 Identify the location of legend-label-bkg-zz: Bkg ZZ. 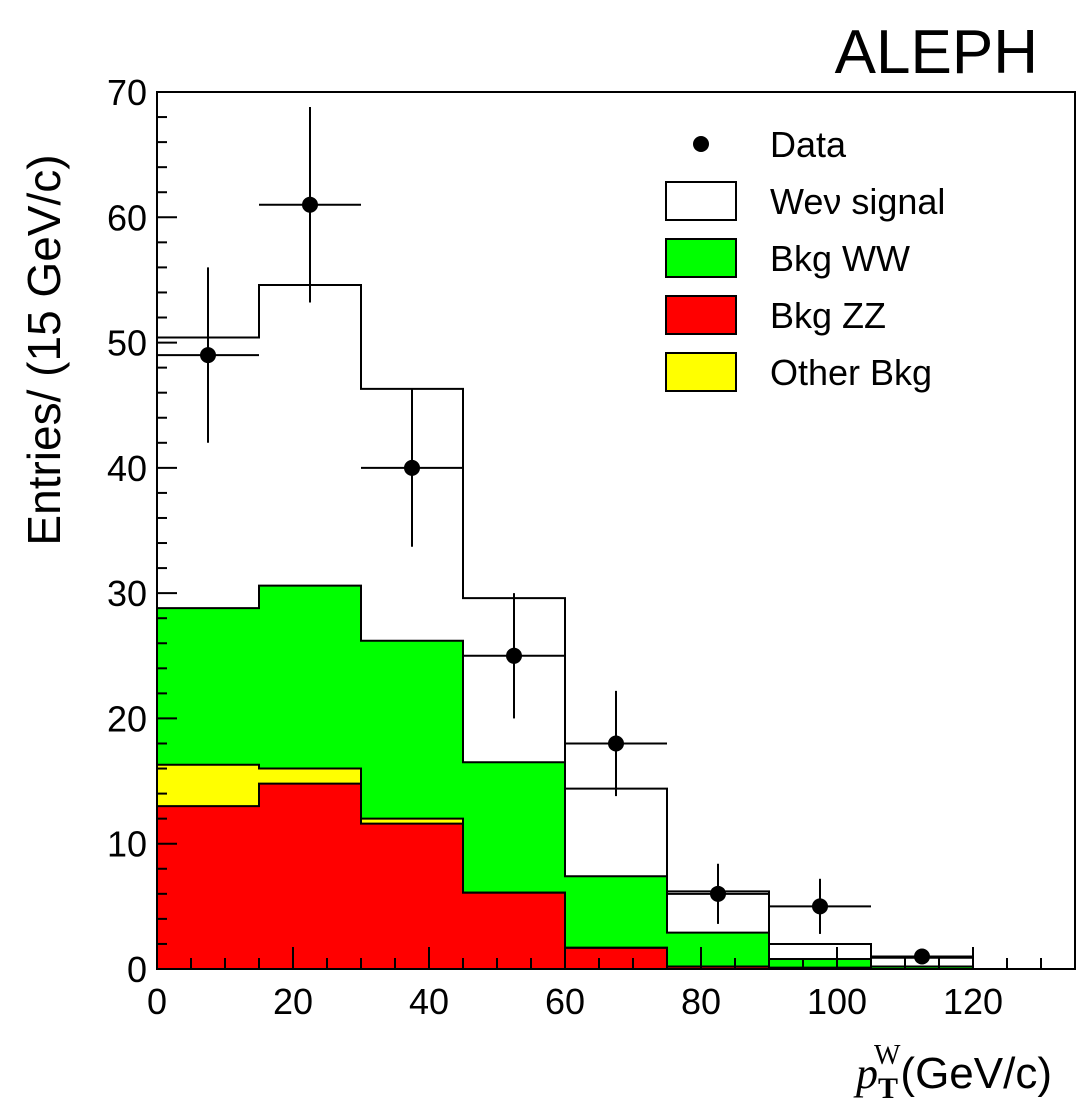
(828, 315).